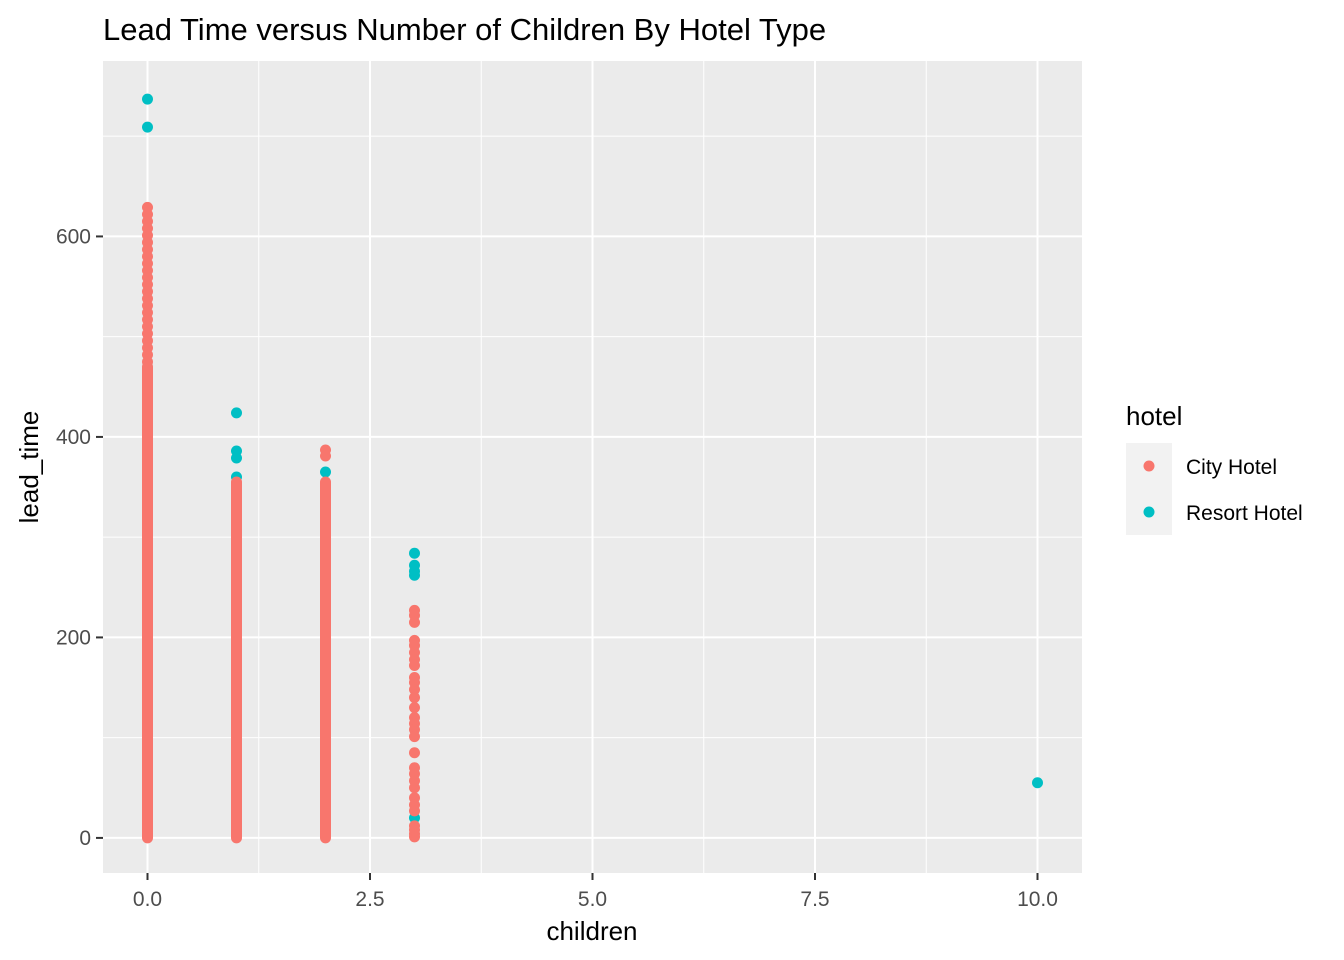  What do you see at coordinates (1244, 513) in the screenshot?
I see `legend-label-resort-hotel: Resort Hotel` at bounding box center [1244, 513].